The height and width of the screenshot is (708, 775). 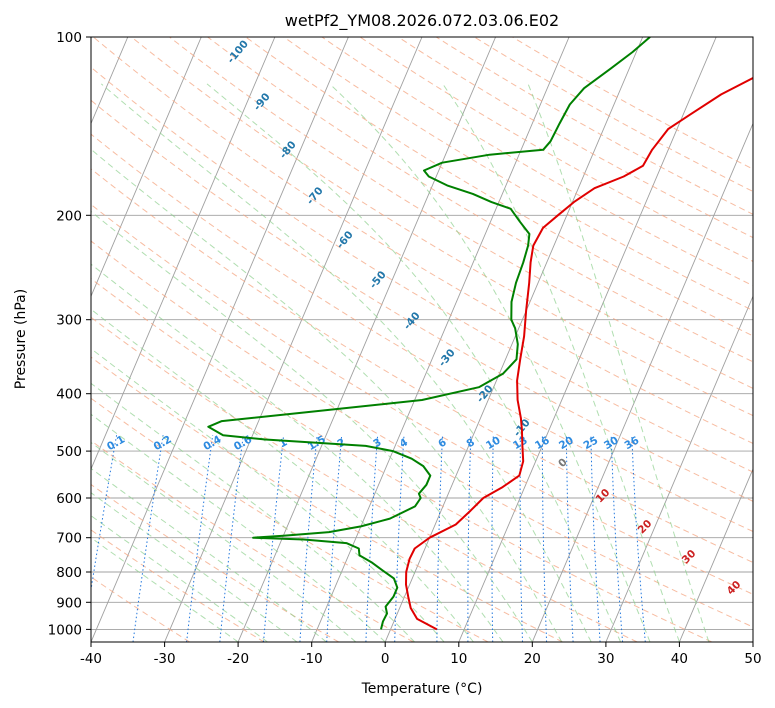 I want to click on y-axis-tick-label: 500, so click(x=69, y=452).